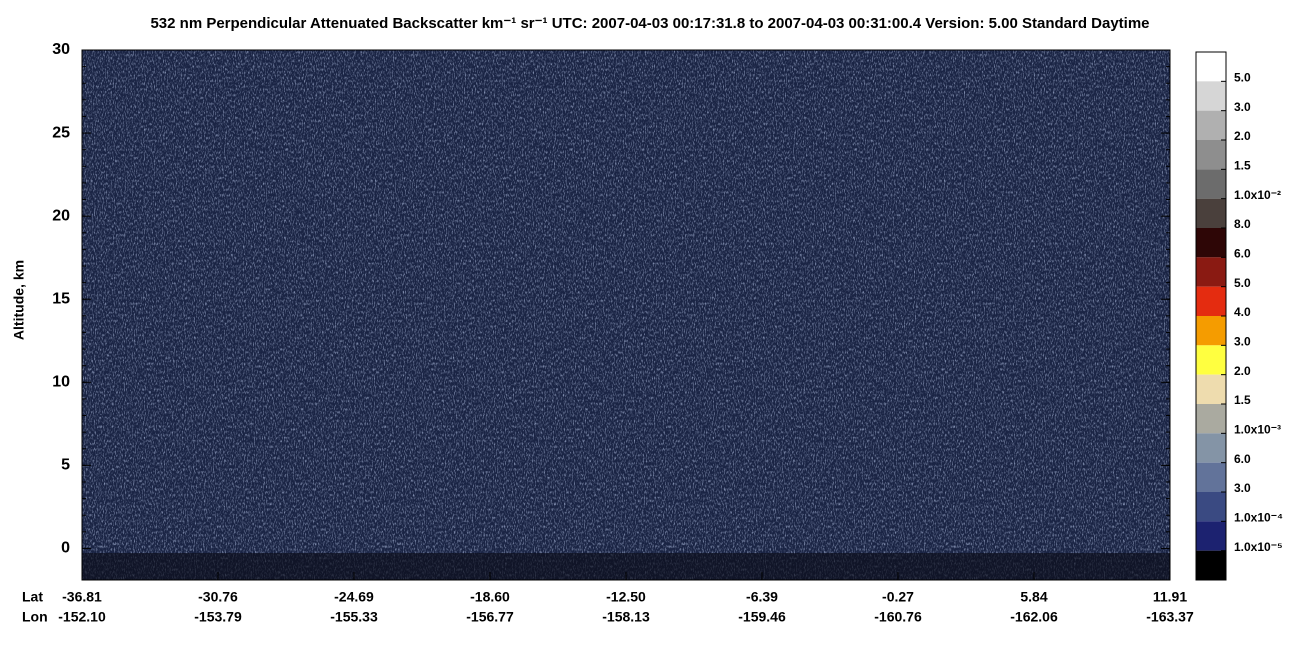 Image resolution: width=1300 pixels, height=672 pixels. Describe the element at coordinates (898, 597) in the screenshot. I see `lat-tick-label: -0.27` at that location.